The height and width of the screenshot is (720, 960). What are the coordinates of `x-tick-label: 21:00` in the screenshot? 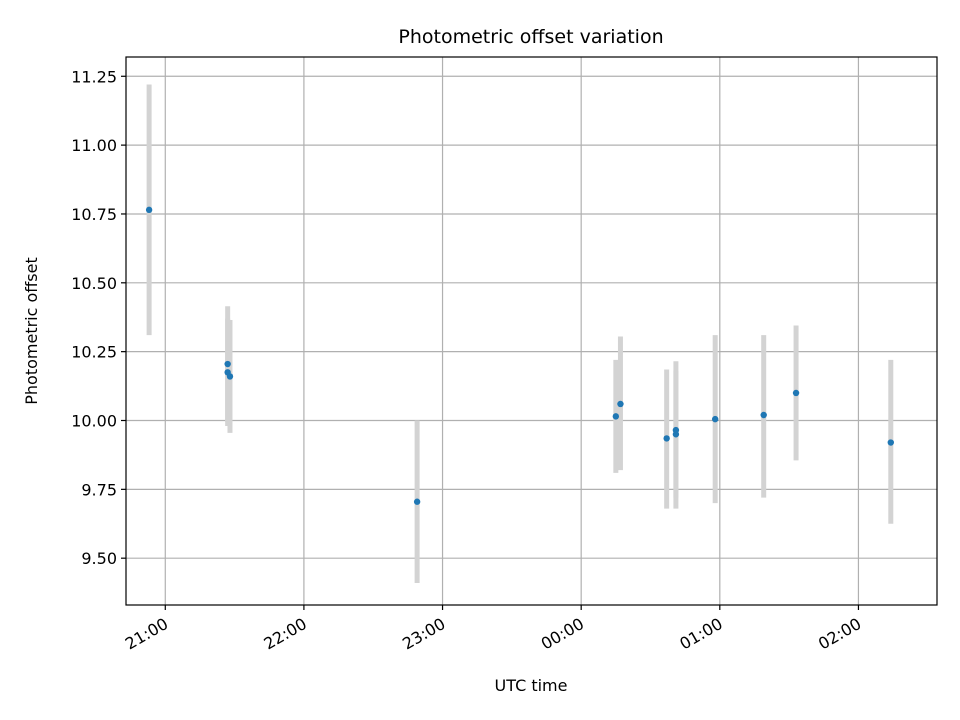 It's located at (146, 634).